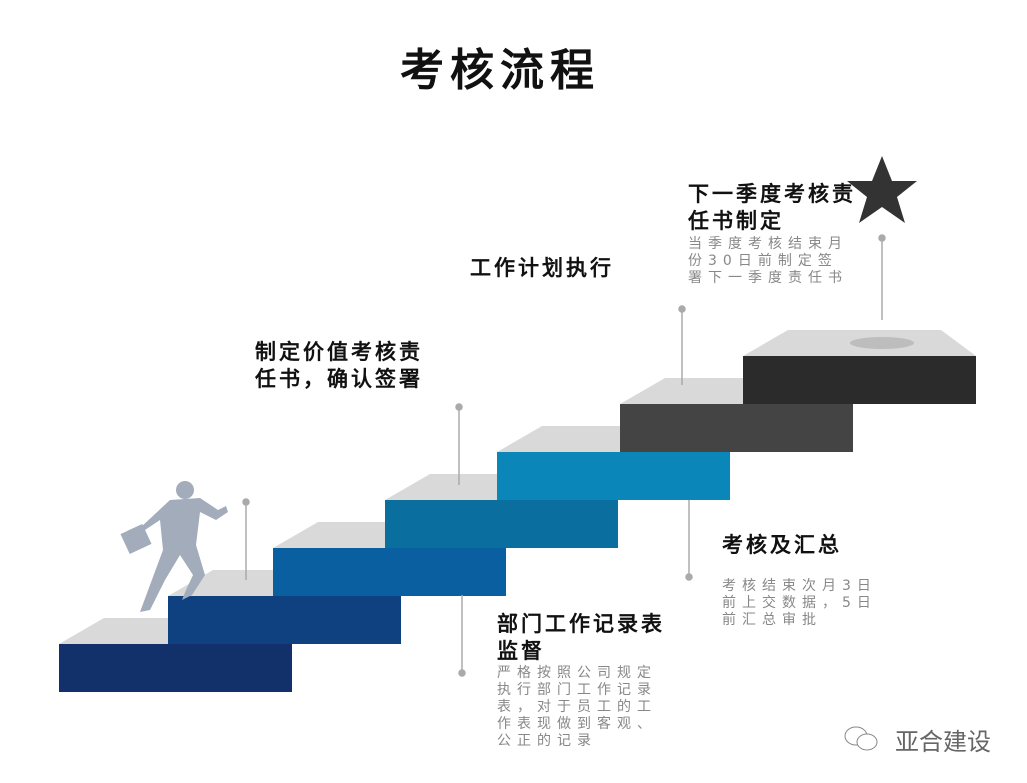 Image resolution: width=1027 pixels, height=783 pixels. I want to click on step-4-description: 考核结束次月3日前上交数据，5日前汇总审批, so click(799, 603).